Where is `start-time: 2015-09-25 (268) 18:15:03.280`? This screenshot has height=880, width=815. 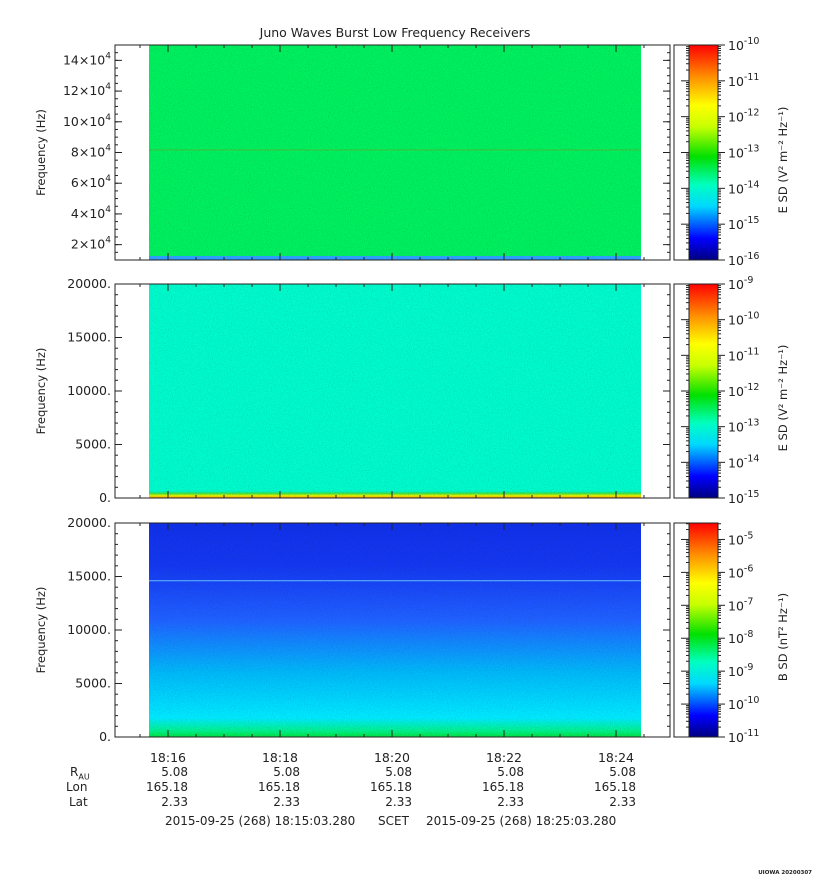
start-time: 2015-09-25 (268) 18:15:03.280 is located at coordinates (260, 821).